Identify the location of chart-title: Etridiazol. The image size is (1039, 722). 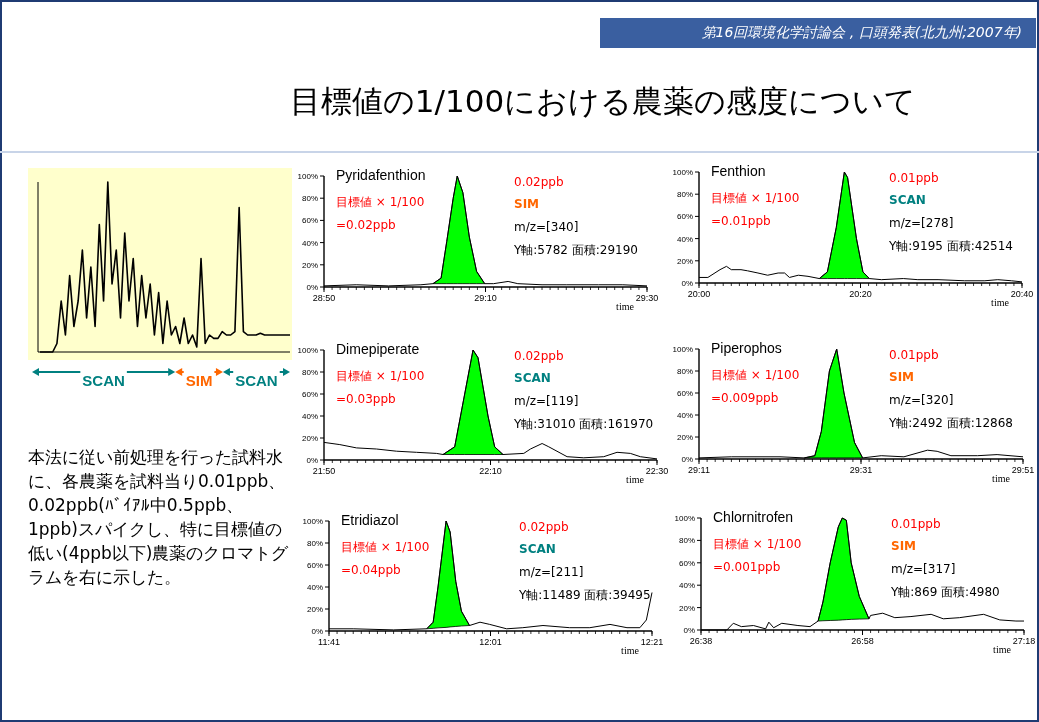
(370, 520).